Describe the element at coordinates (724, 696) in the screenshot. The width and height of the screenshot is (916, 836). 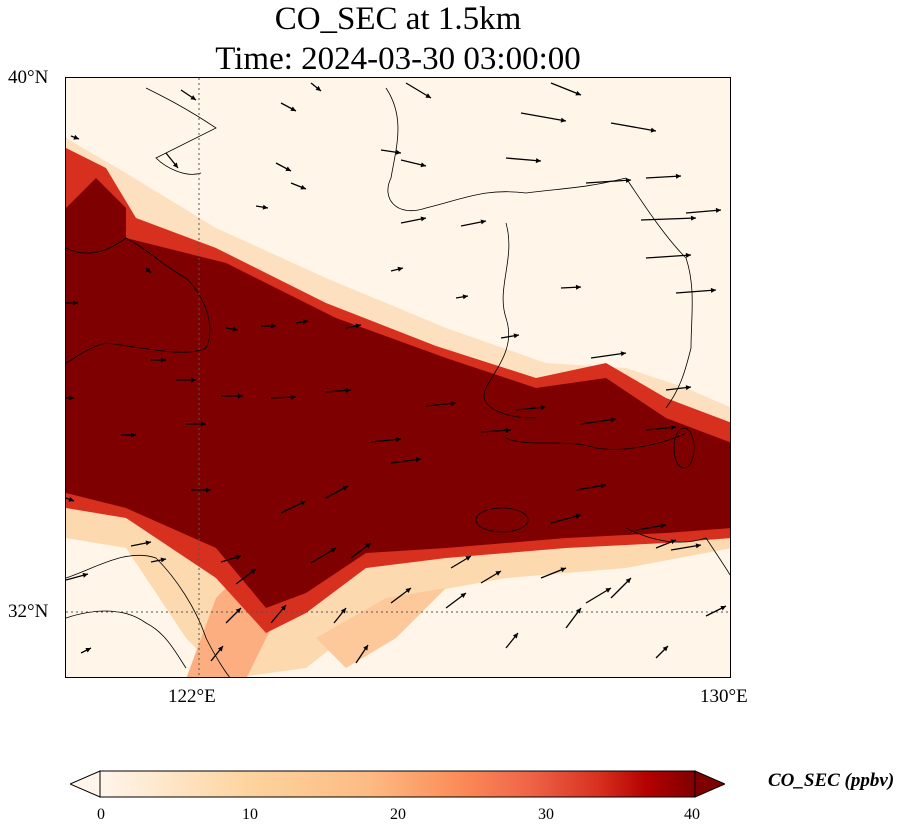
I see `lon-label-130e: 130°E` at that location.